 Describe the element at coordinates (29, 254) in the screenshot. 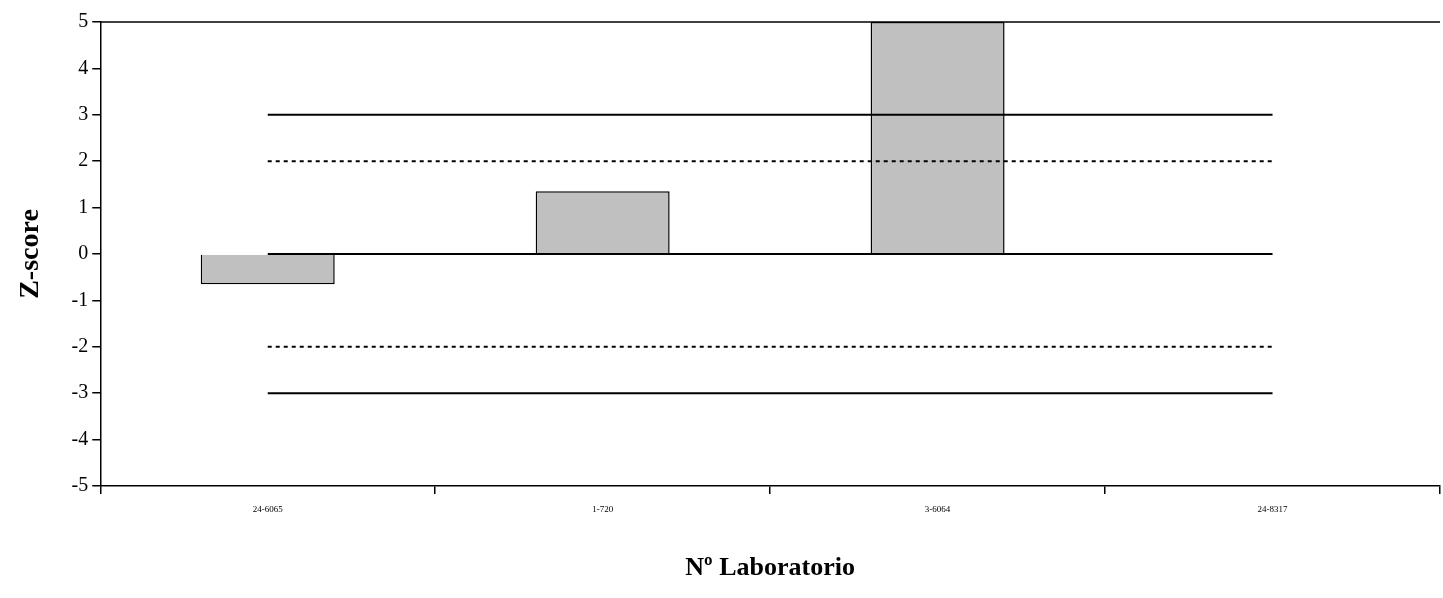

I see `y-axis-title: Z-score` at that location.